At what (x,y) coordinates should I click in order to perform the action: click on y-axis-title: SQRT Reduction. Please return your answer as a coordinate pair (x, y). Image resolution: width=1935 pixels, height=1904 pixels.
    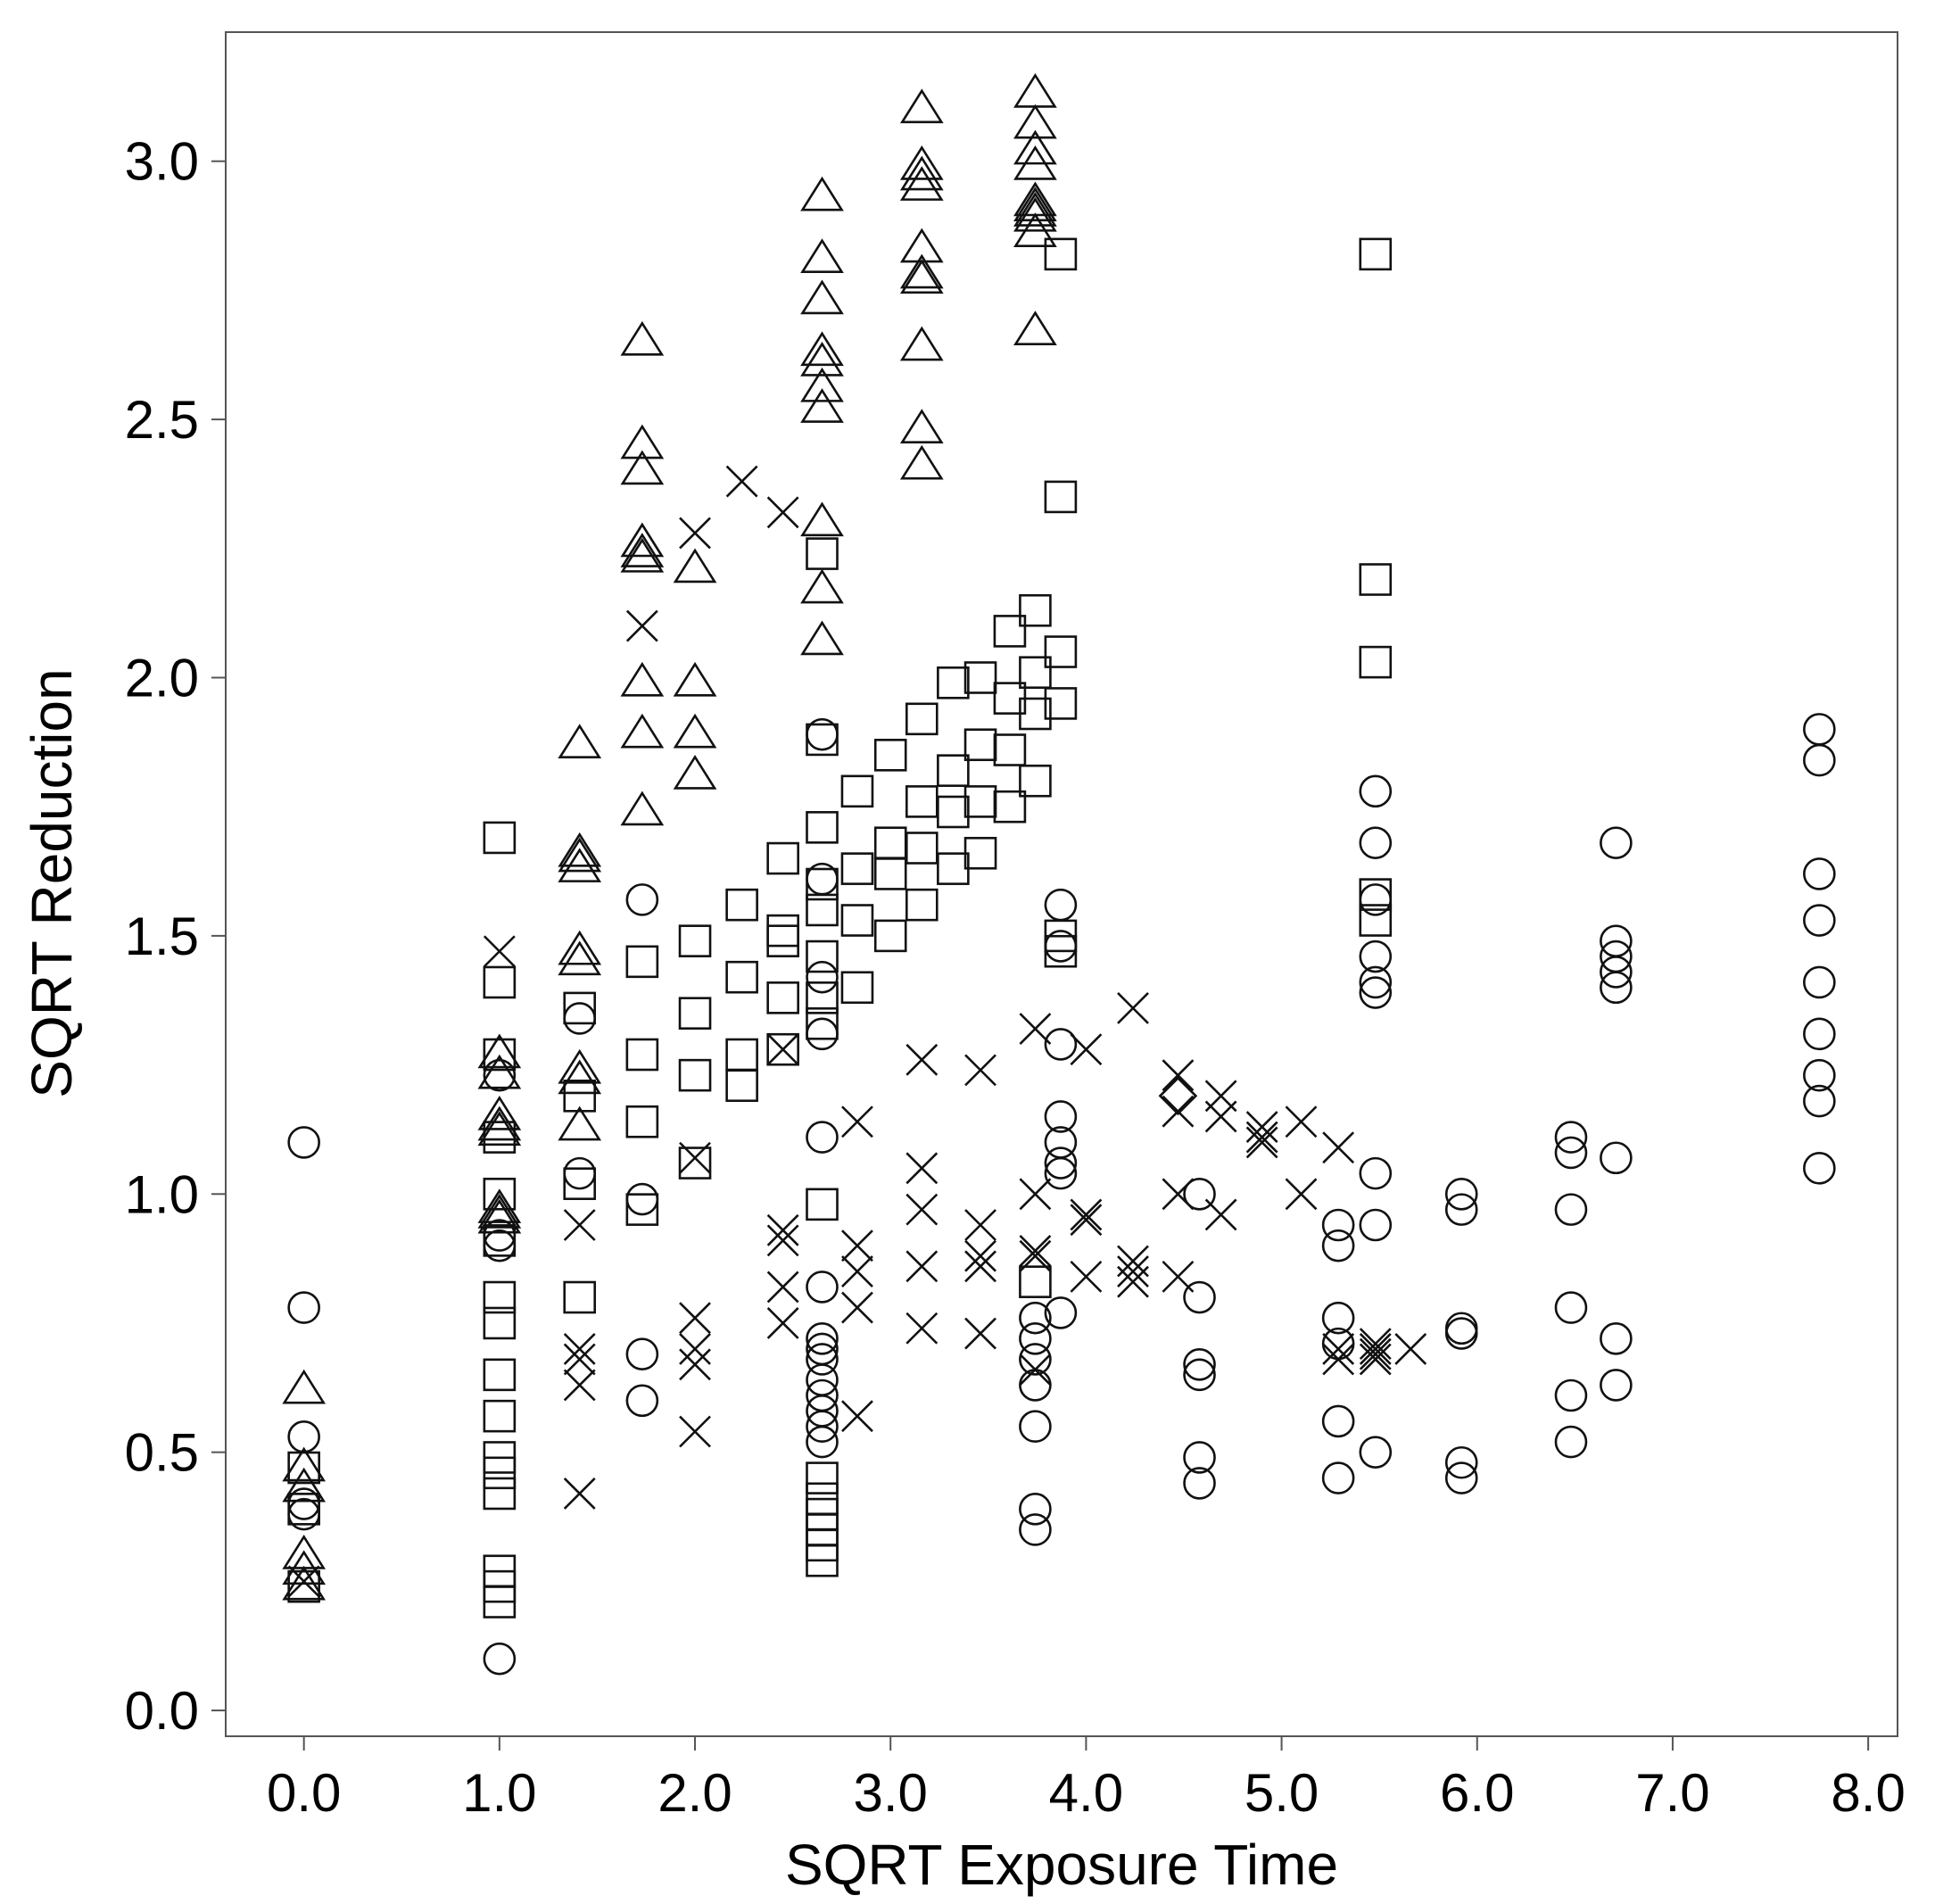
    Looking at the image, I should click on (52, 882).